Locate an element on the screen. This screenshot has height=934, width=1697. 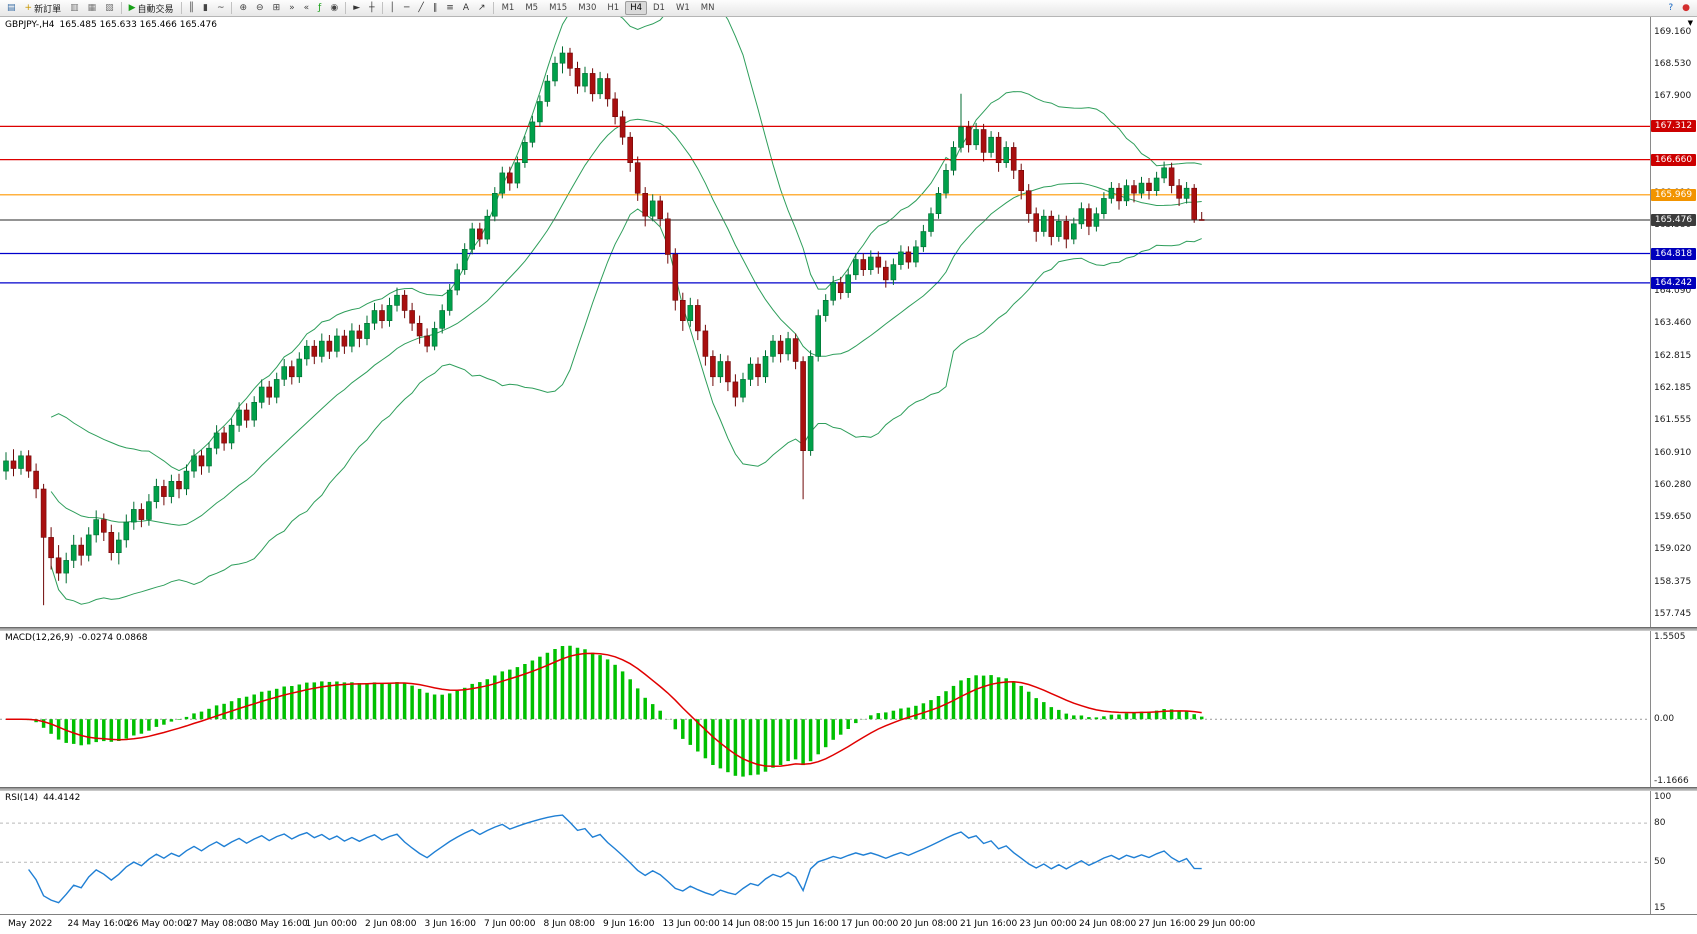
candlestick-chart-button: ▮ is located at coordinates (205, 8).